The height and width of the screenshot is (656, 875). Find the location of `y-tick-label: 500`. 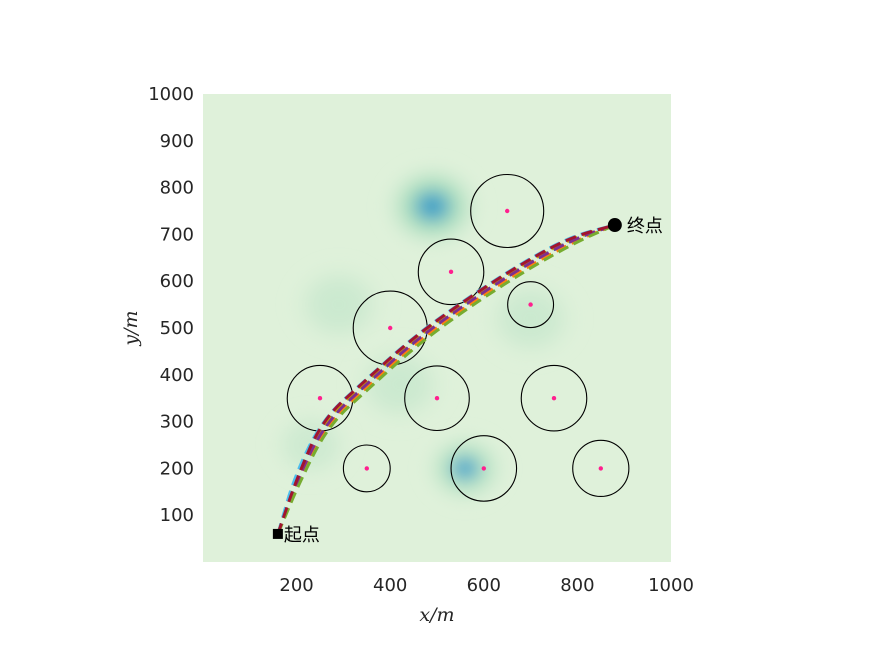

y-tick-label: 500 is located at coordinates (177, 328).